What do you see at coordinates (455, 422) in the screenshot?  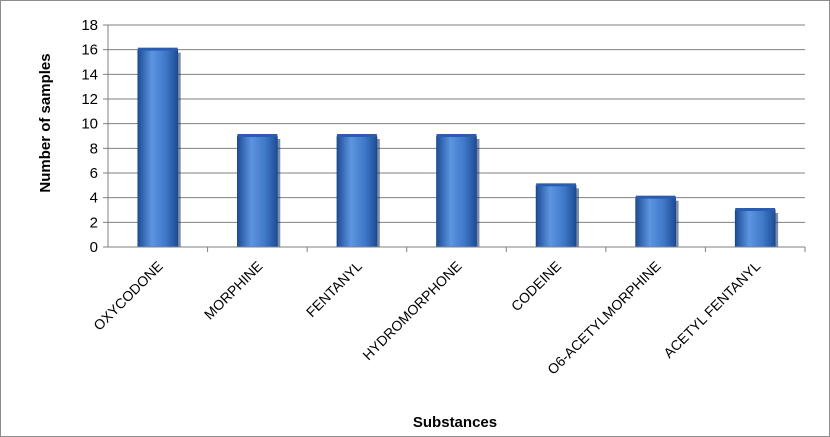 I see `x-axis-title: Substances` at bounding box center [455, 422].